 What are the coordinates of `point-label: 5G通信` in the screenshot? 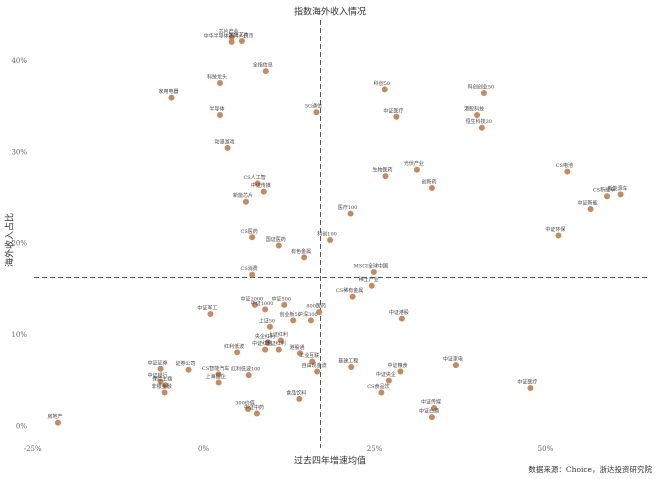 It's located at (313, 106).